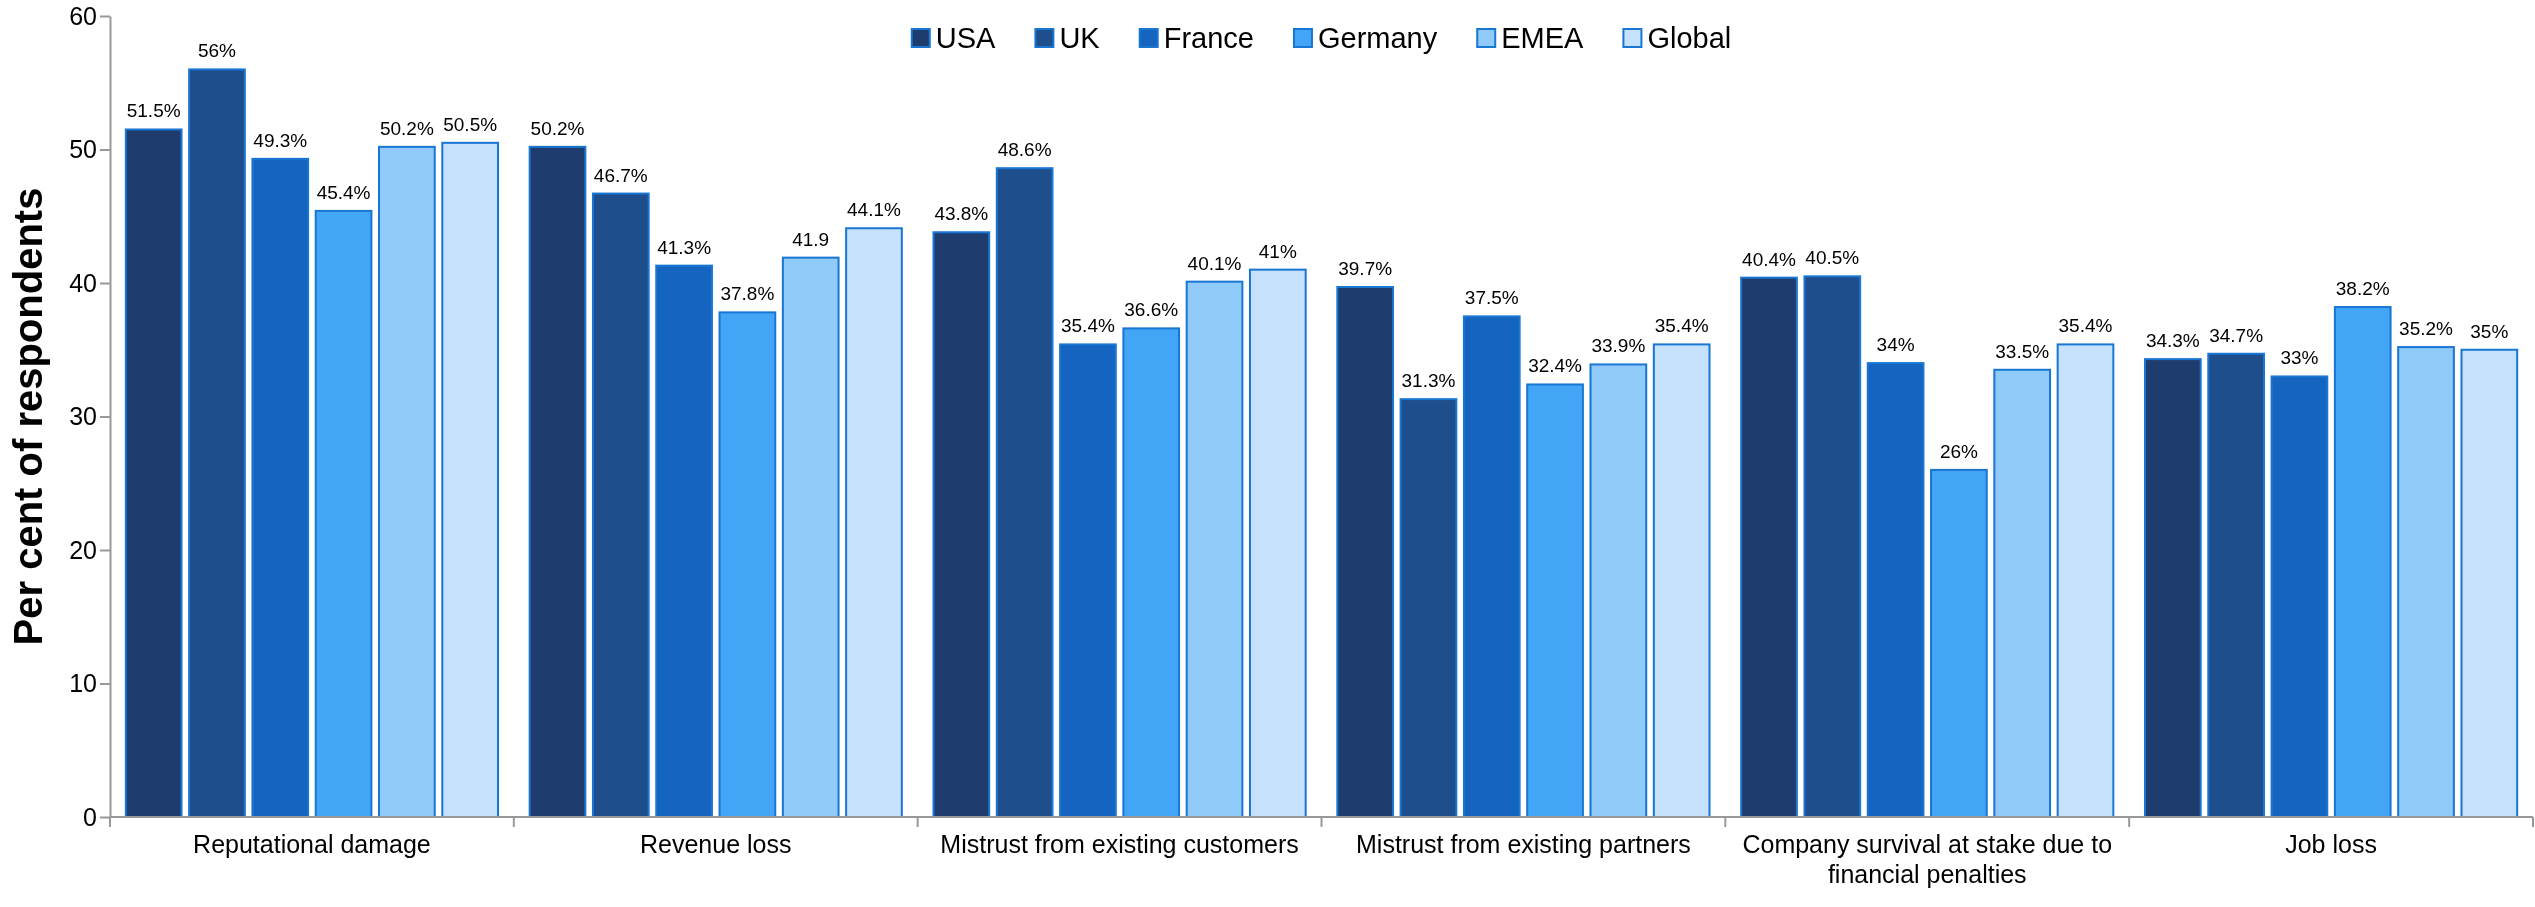 This screenshot has height=907, width=2535. I want to click on legend-label: USA, so click(966, 38).